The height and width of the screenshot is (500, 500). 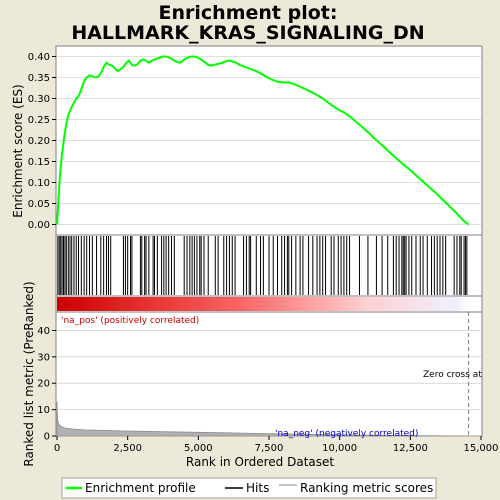 What do you see at coordinates (262, 265) in the screenshot?
I see `hit-markers` at bounding box center [262, 265].